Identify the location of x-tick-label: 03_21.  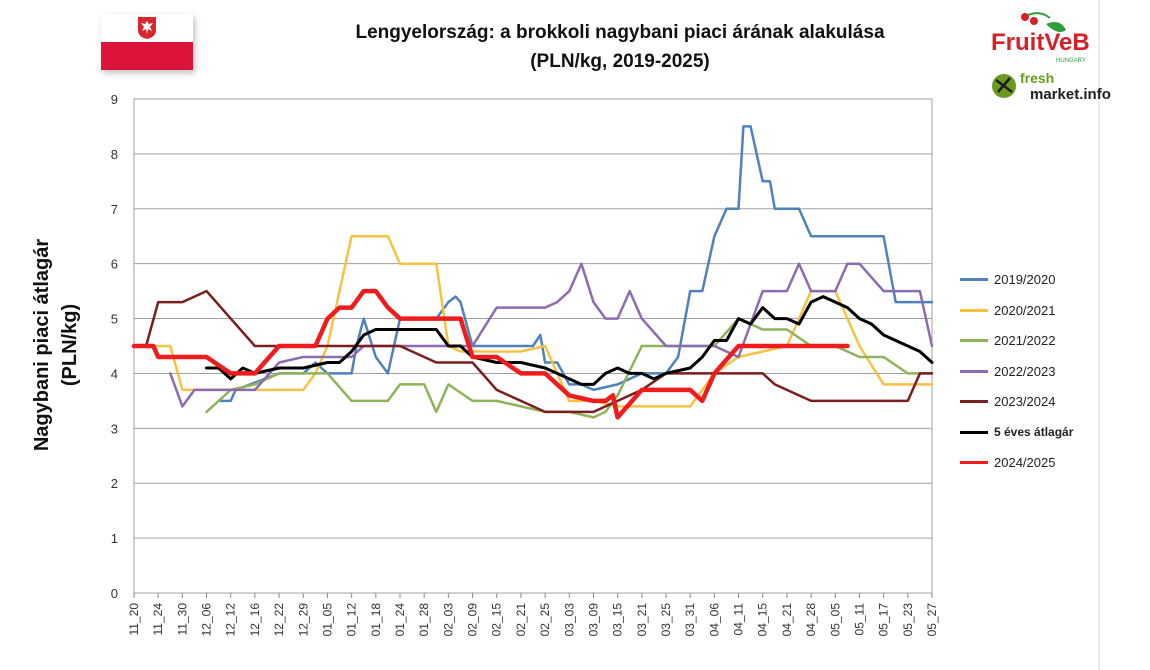
(642, 620).